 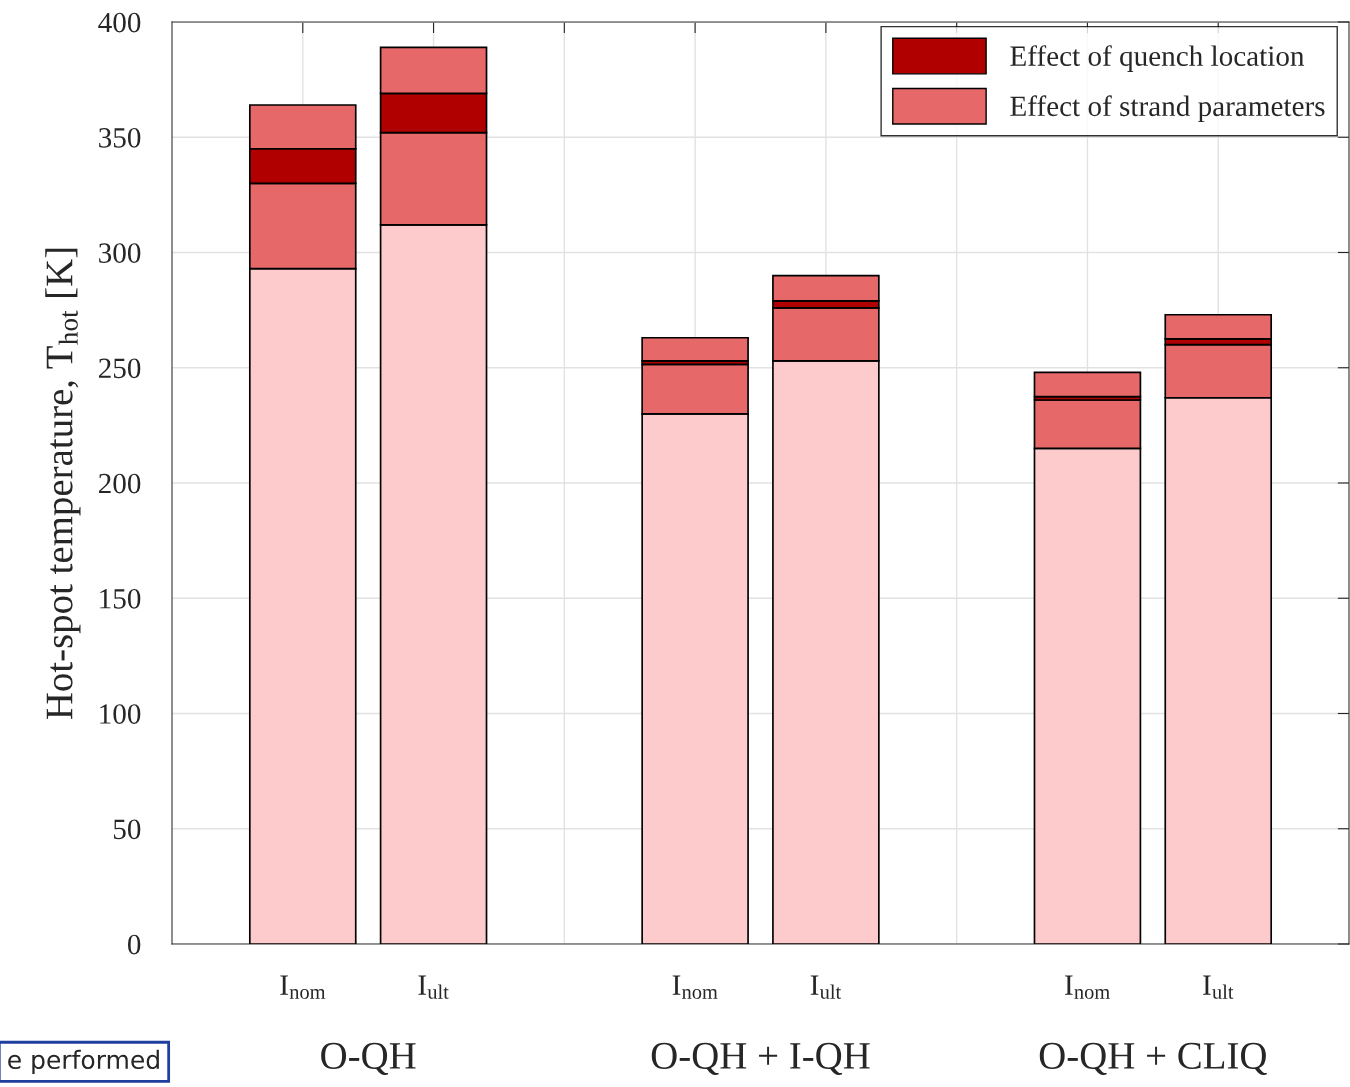 What do you see at coordinates (134, 944) in the screenshot?
I see `y-tick-label: 0` at bounding box center [134, 944].